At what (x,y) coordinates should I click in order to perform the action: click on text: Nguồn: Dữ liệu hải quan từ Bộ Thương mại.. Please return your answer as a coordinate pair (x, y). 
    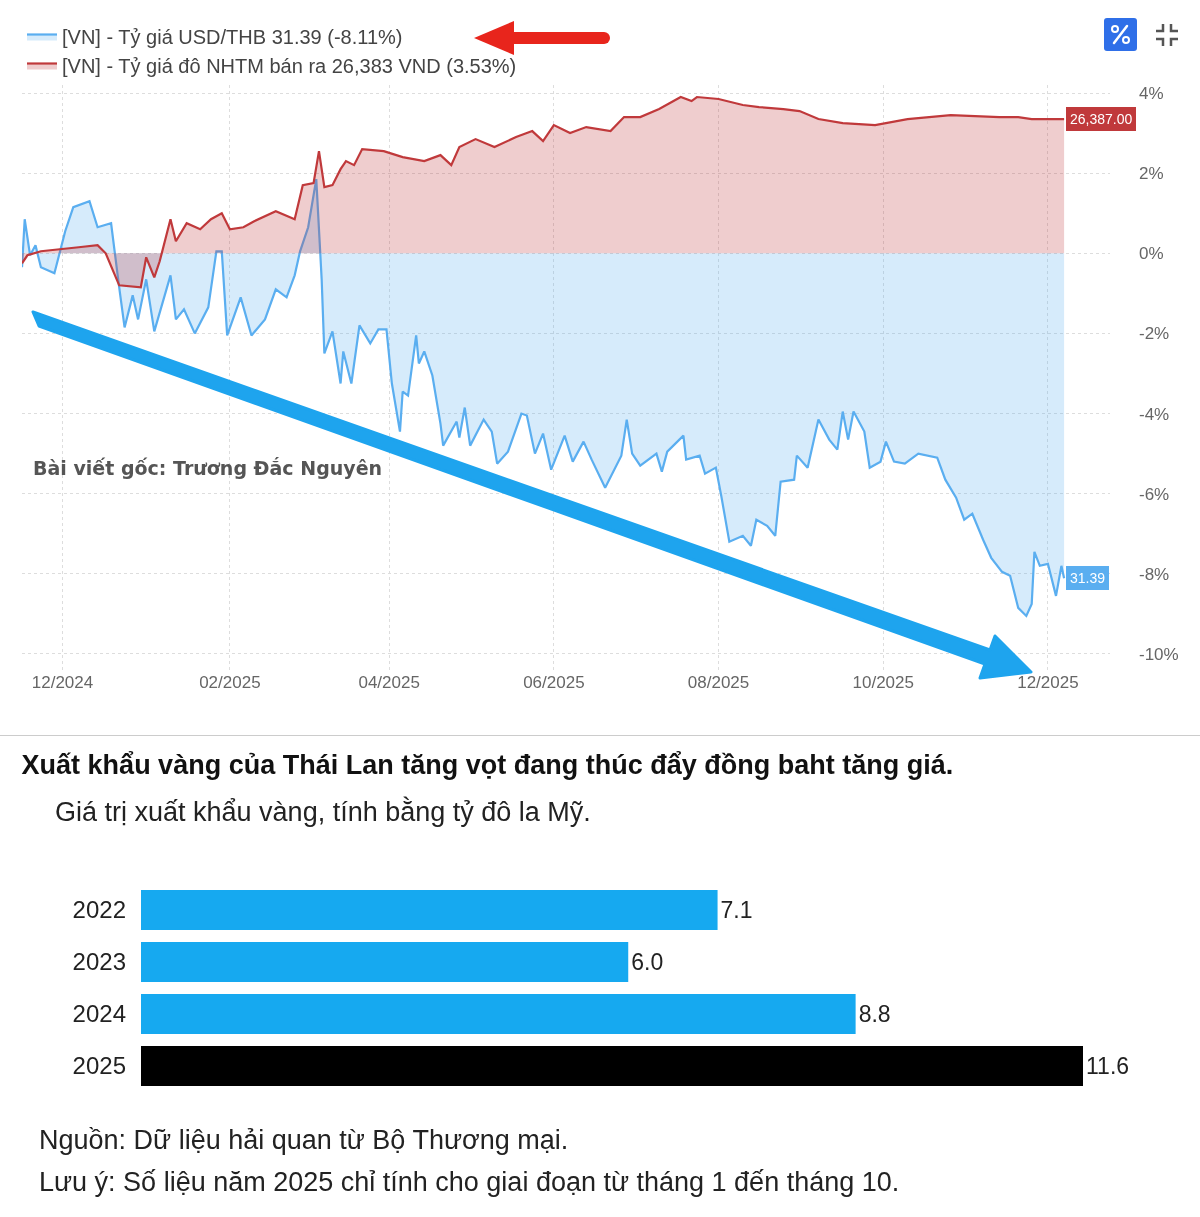
    Looking at the image, I should click on (304, 1140).